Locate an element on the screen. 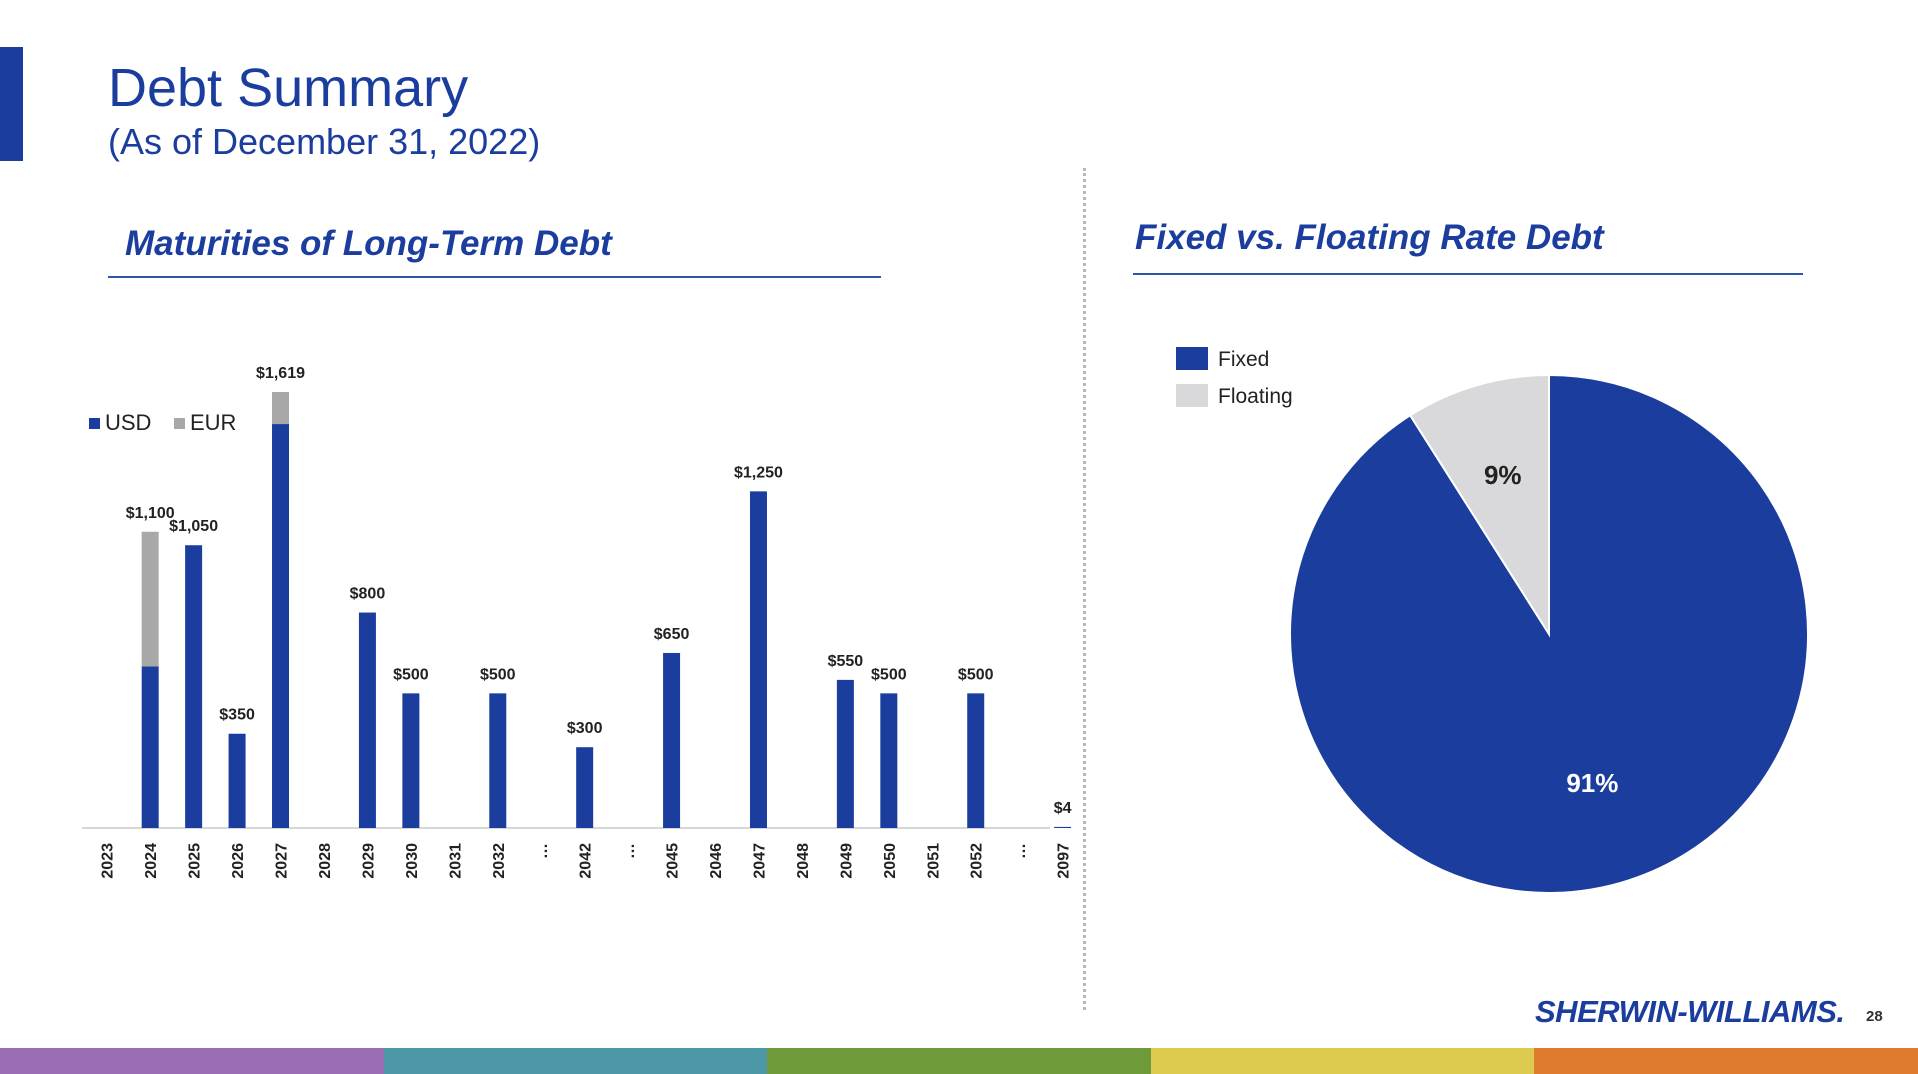 The height and width of the screenshot is (1074, 1918). bar-data-label: $1,250 is located at coordinates (758, 472).